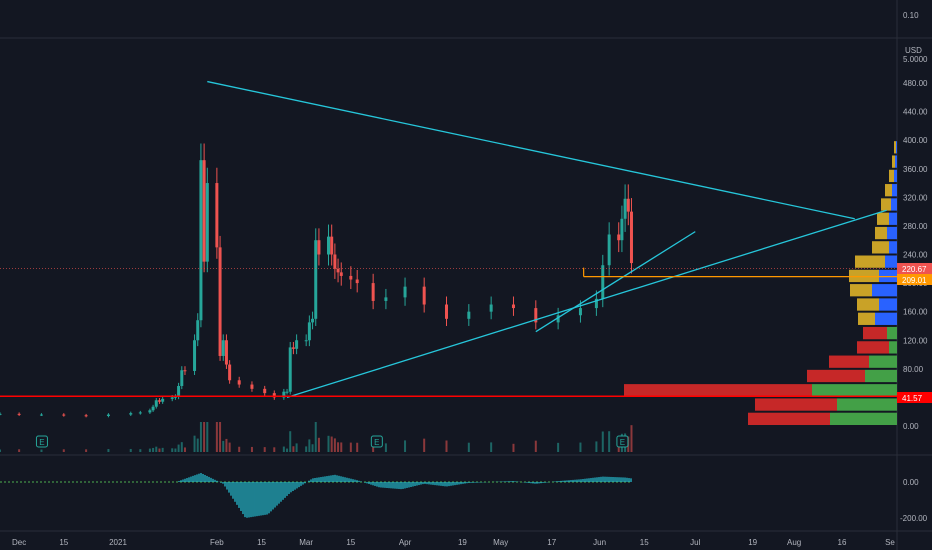 This screenshot has height=550, width=932. I want to click on red-level-box, so click(914, 397).